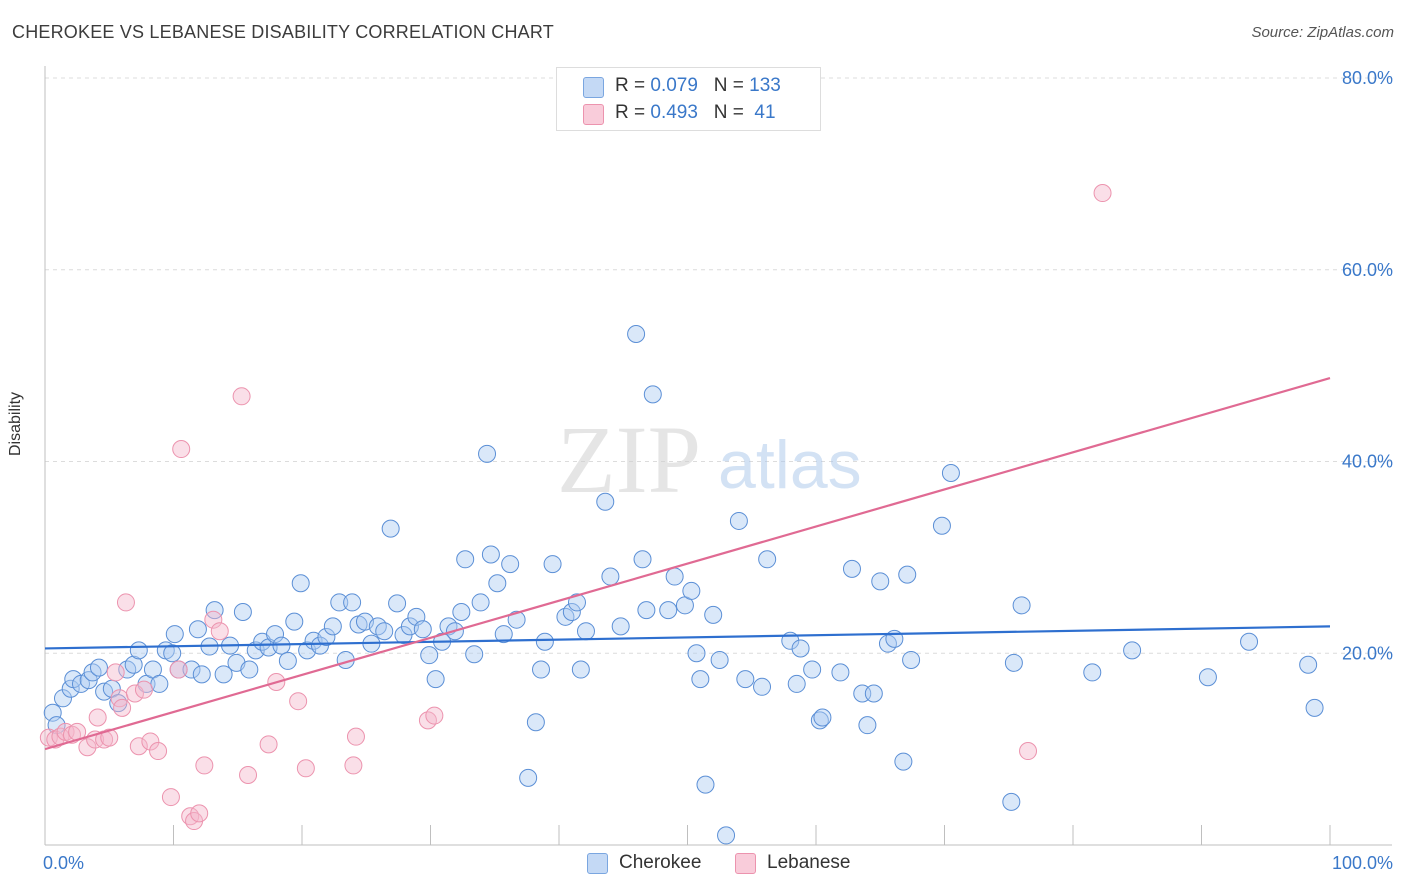 This screenshot has height=892, width=1406. What do you see at coordinates (765, 85) in the screenshot?
I see `legend-n-value-cherokee: 133` at bounding box center [765, 85].